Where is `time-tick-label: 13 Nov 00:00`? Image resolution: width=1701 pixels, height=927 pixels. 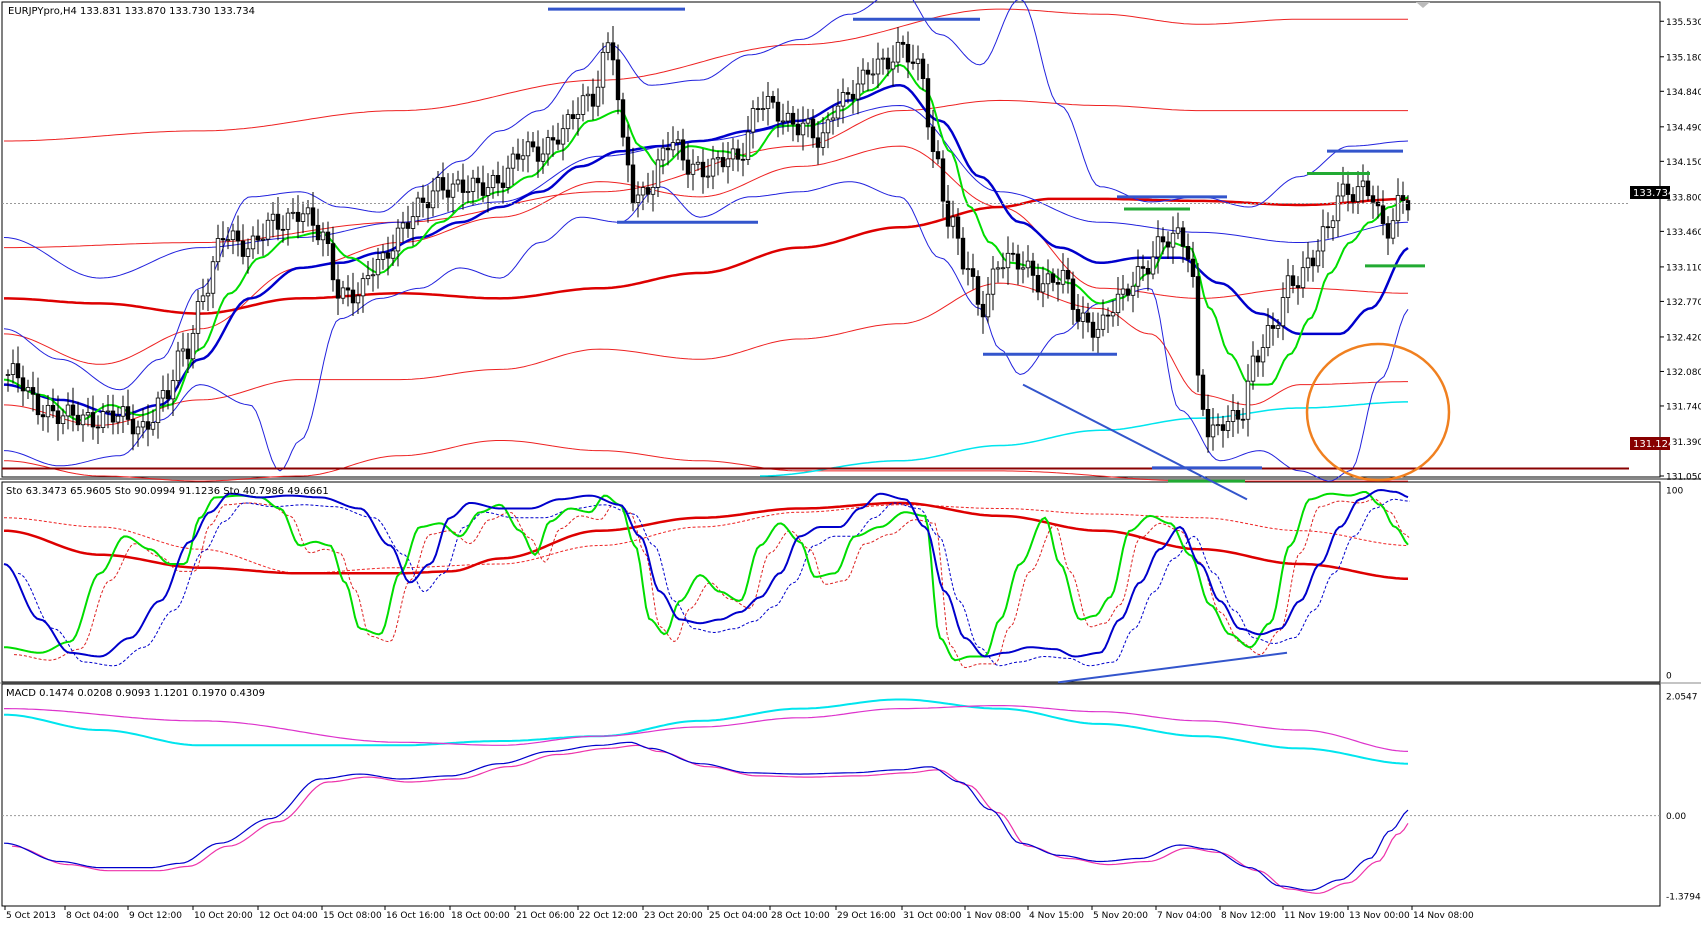
time-tick-label: 13 Nov 00:00 is located at coordinates (1379, 916).